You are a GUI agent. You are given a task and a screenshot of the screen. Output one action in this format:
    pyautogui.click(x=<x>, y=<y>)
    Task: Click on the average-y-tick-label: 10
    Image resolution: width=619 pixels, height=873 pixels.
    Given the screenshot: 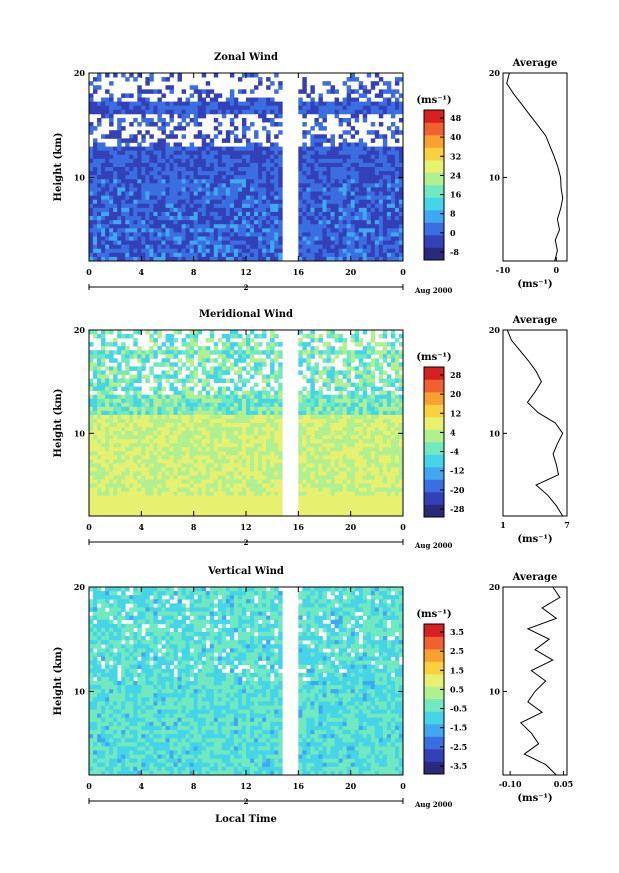 What is the action you would take?
    pyautogui.click(x=495, y=177)
    